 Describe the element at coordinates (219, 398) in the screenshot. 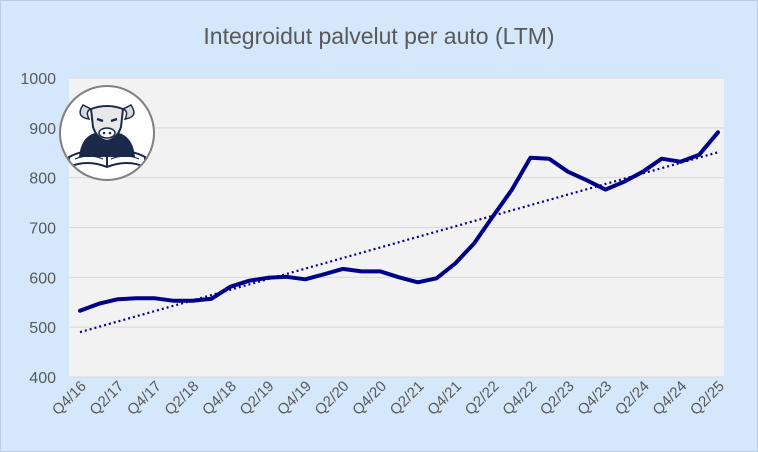

I see `x-tick-label: Q4/18` at that location.